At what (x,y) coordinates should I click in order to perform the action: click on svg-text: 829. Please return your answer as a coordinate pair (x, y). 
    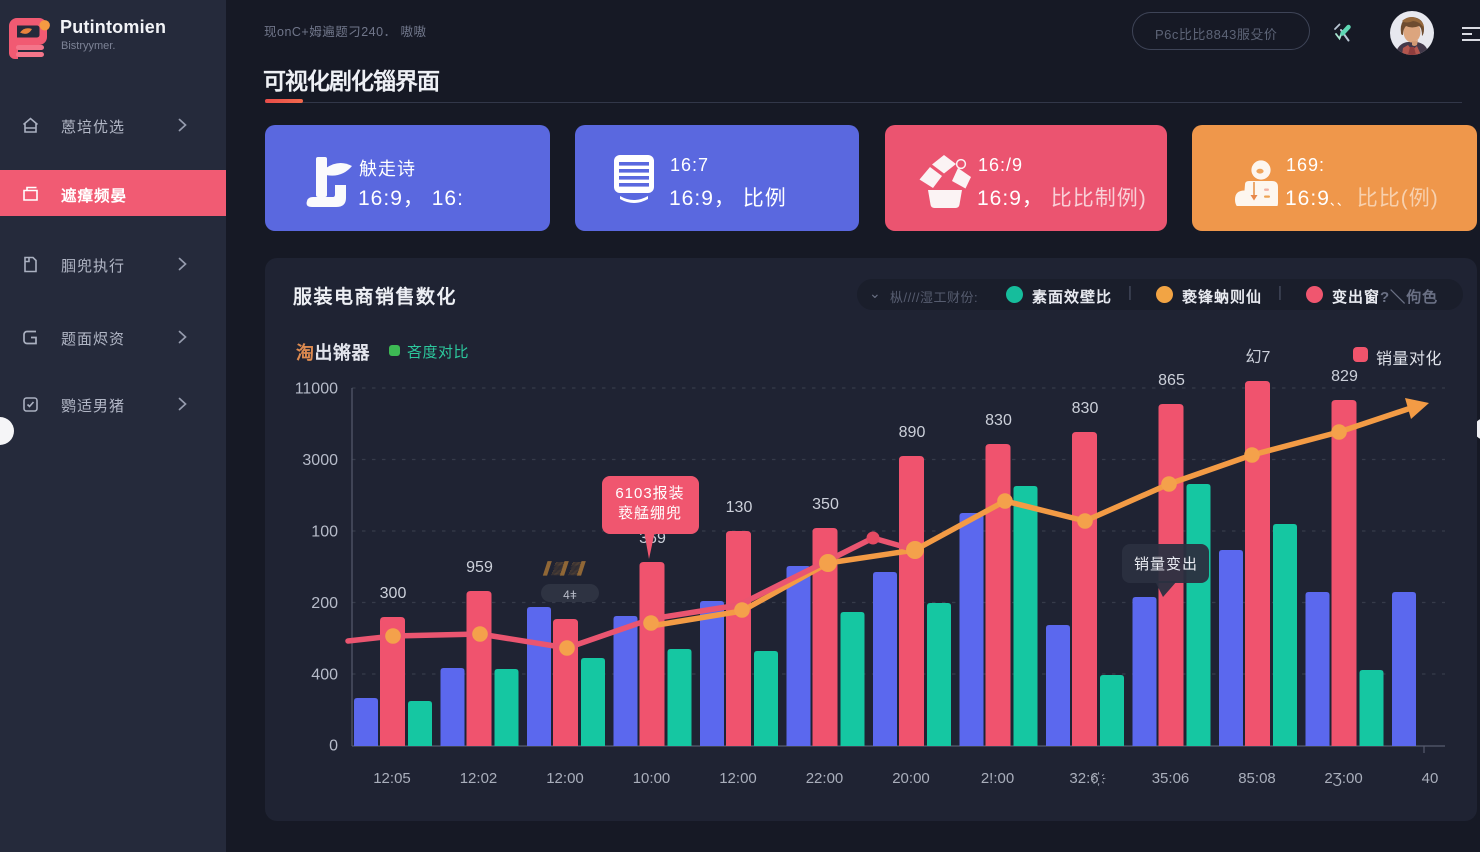
    Looking at the image, I should click on (1344, 376).